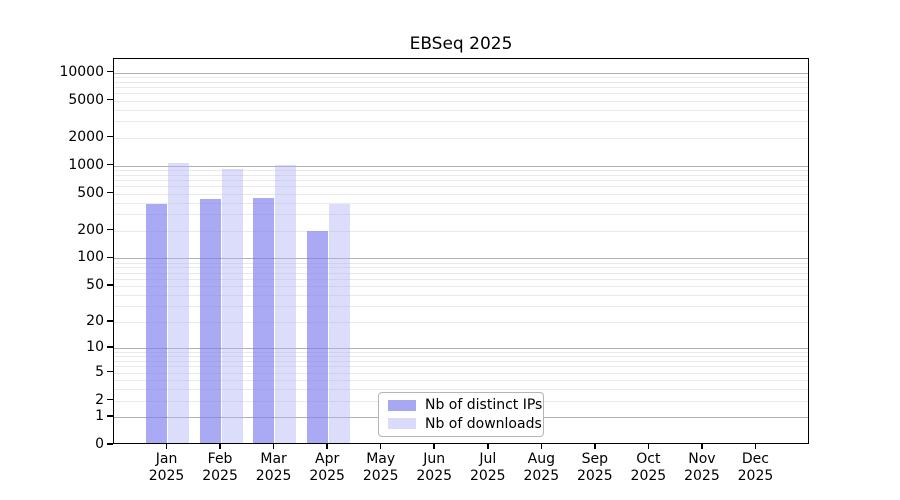 This screenshot has width=900, height=500. I want to click on x-tick-month: Feb, so click(220, 459).